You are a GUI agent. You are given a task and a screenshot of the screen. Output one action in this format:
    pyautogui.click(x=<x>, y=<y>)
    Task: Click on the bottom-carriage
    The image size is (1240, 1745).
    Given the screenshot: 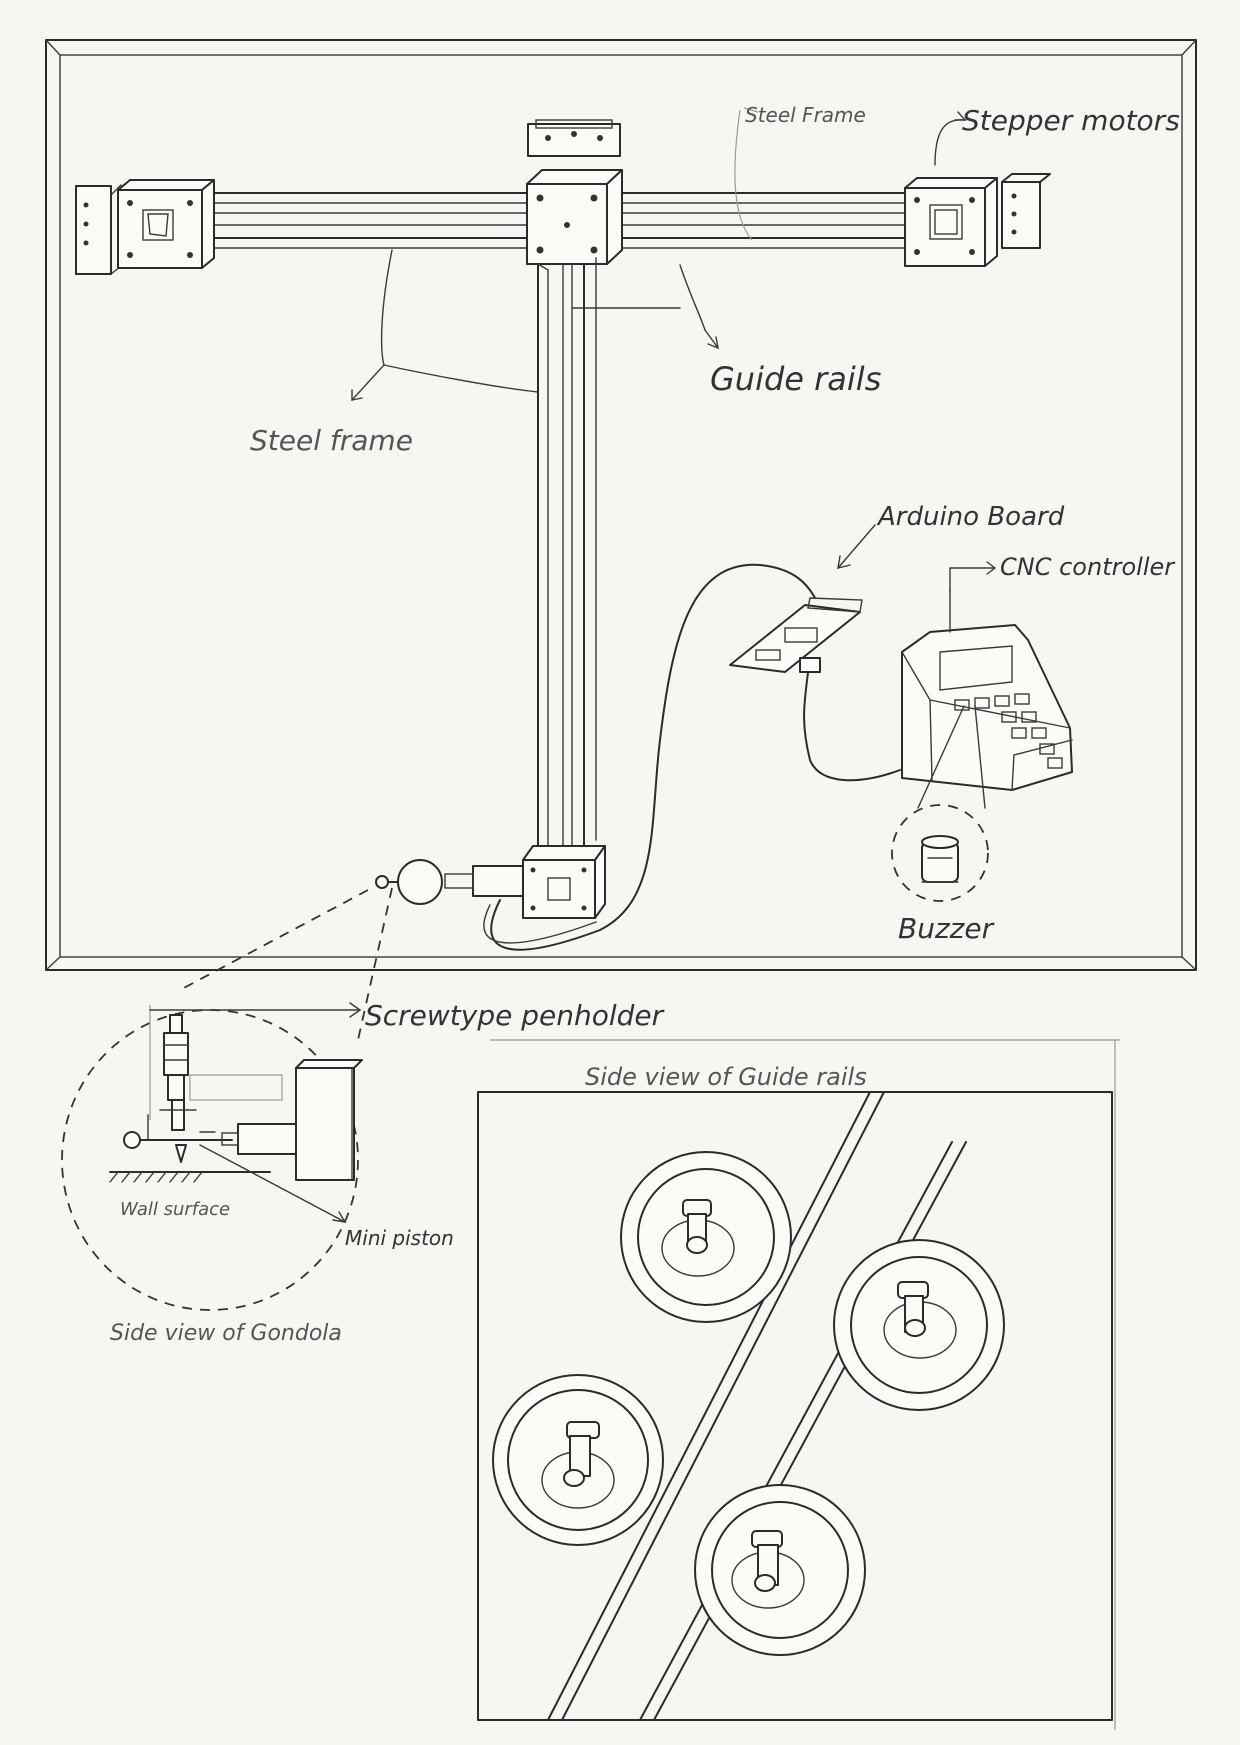 What is the action you would take?
    pyautogui.click(x=564, y=882)
    